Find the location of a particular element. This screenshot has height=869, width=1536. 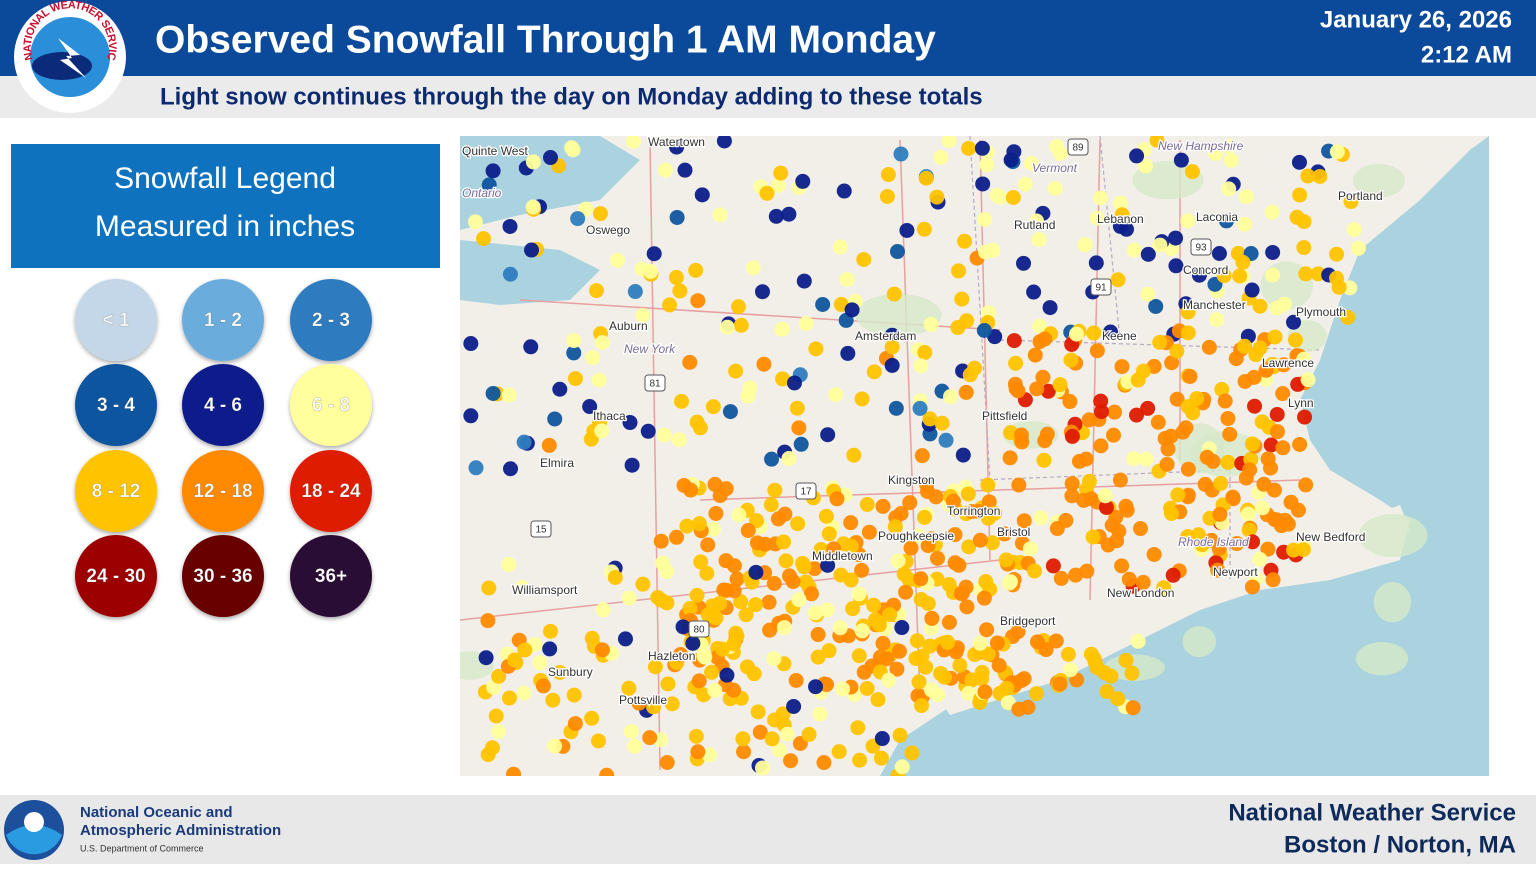

shield-label: 93 is located at coordinates (1201, 248).